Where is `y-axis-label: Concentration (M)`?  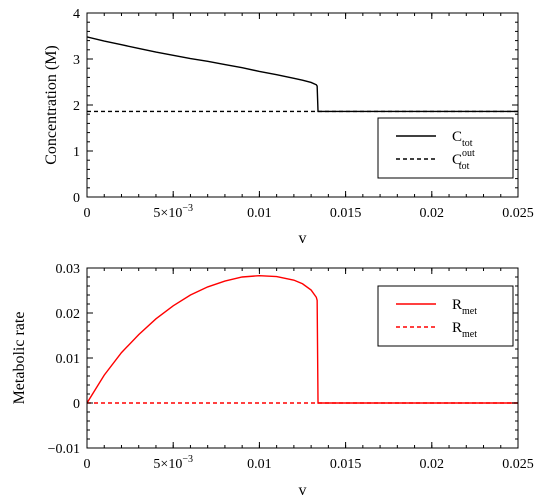 y-axis-label: Concentration (M) is located at coordinates (51, 105).